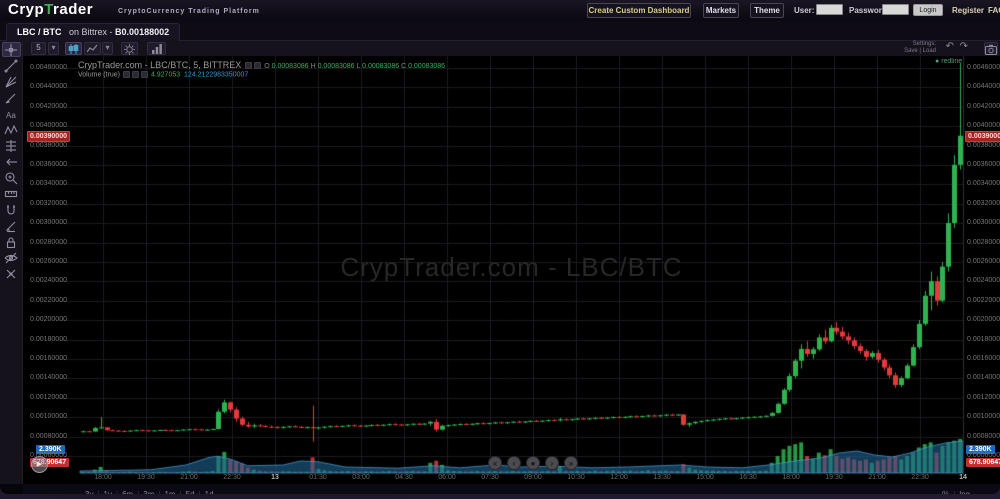 Image resolution: width=1000 pixels, height=499 pixels. I want to click on gear-icon, so click(129, 49).